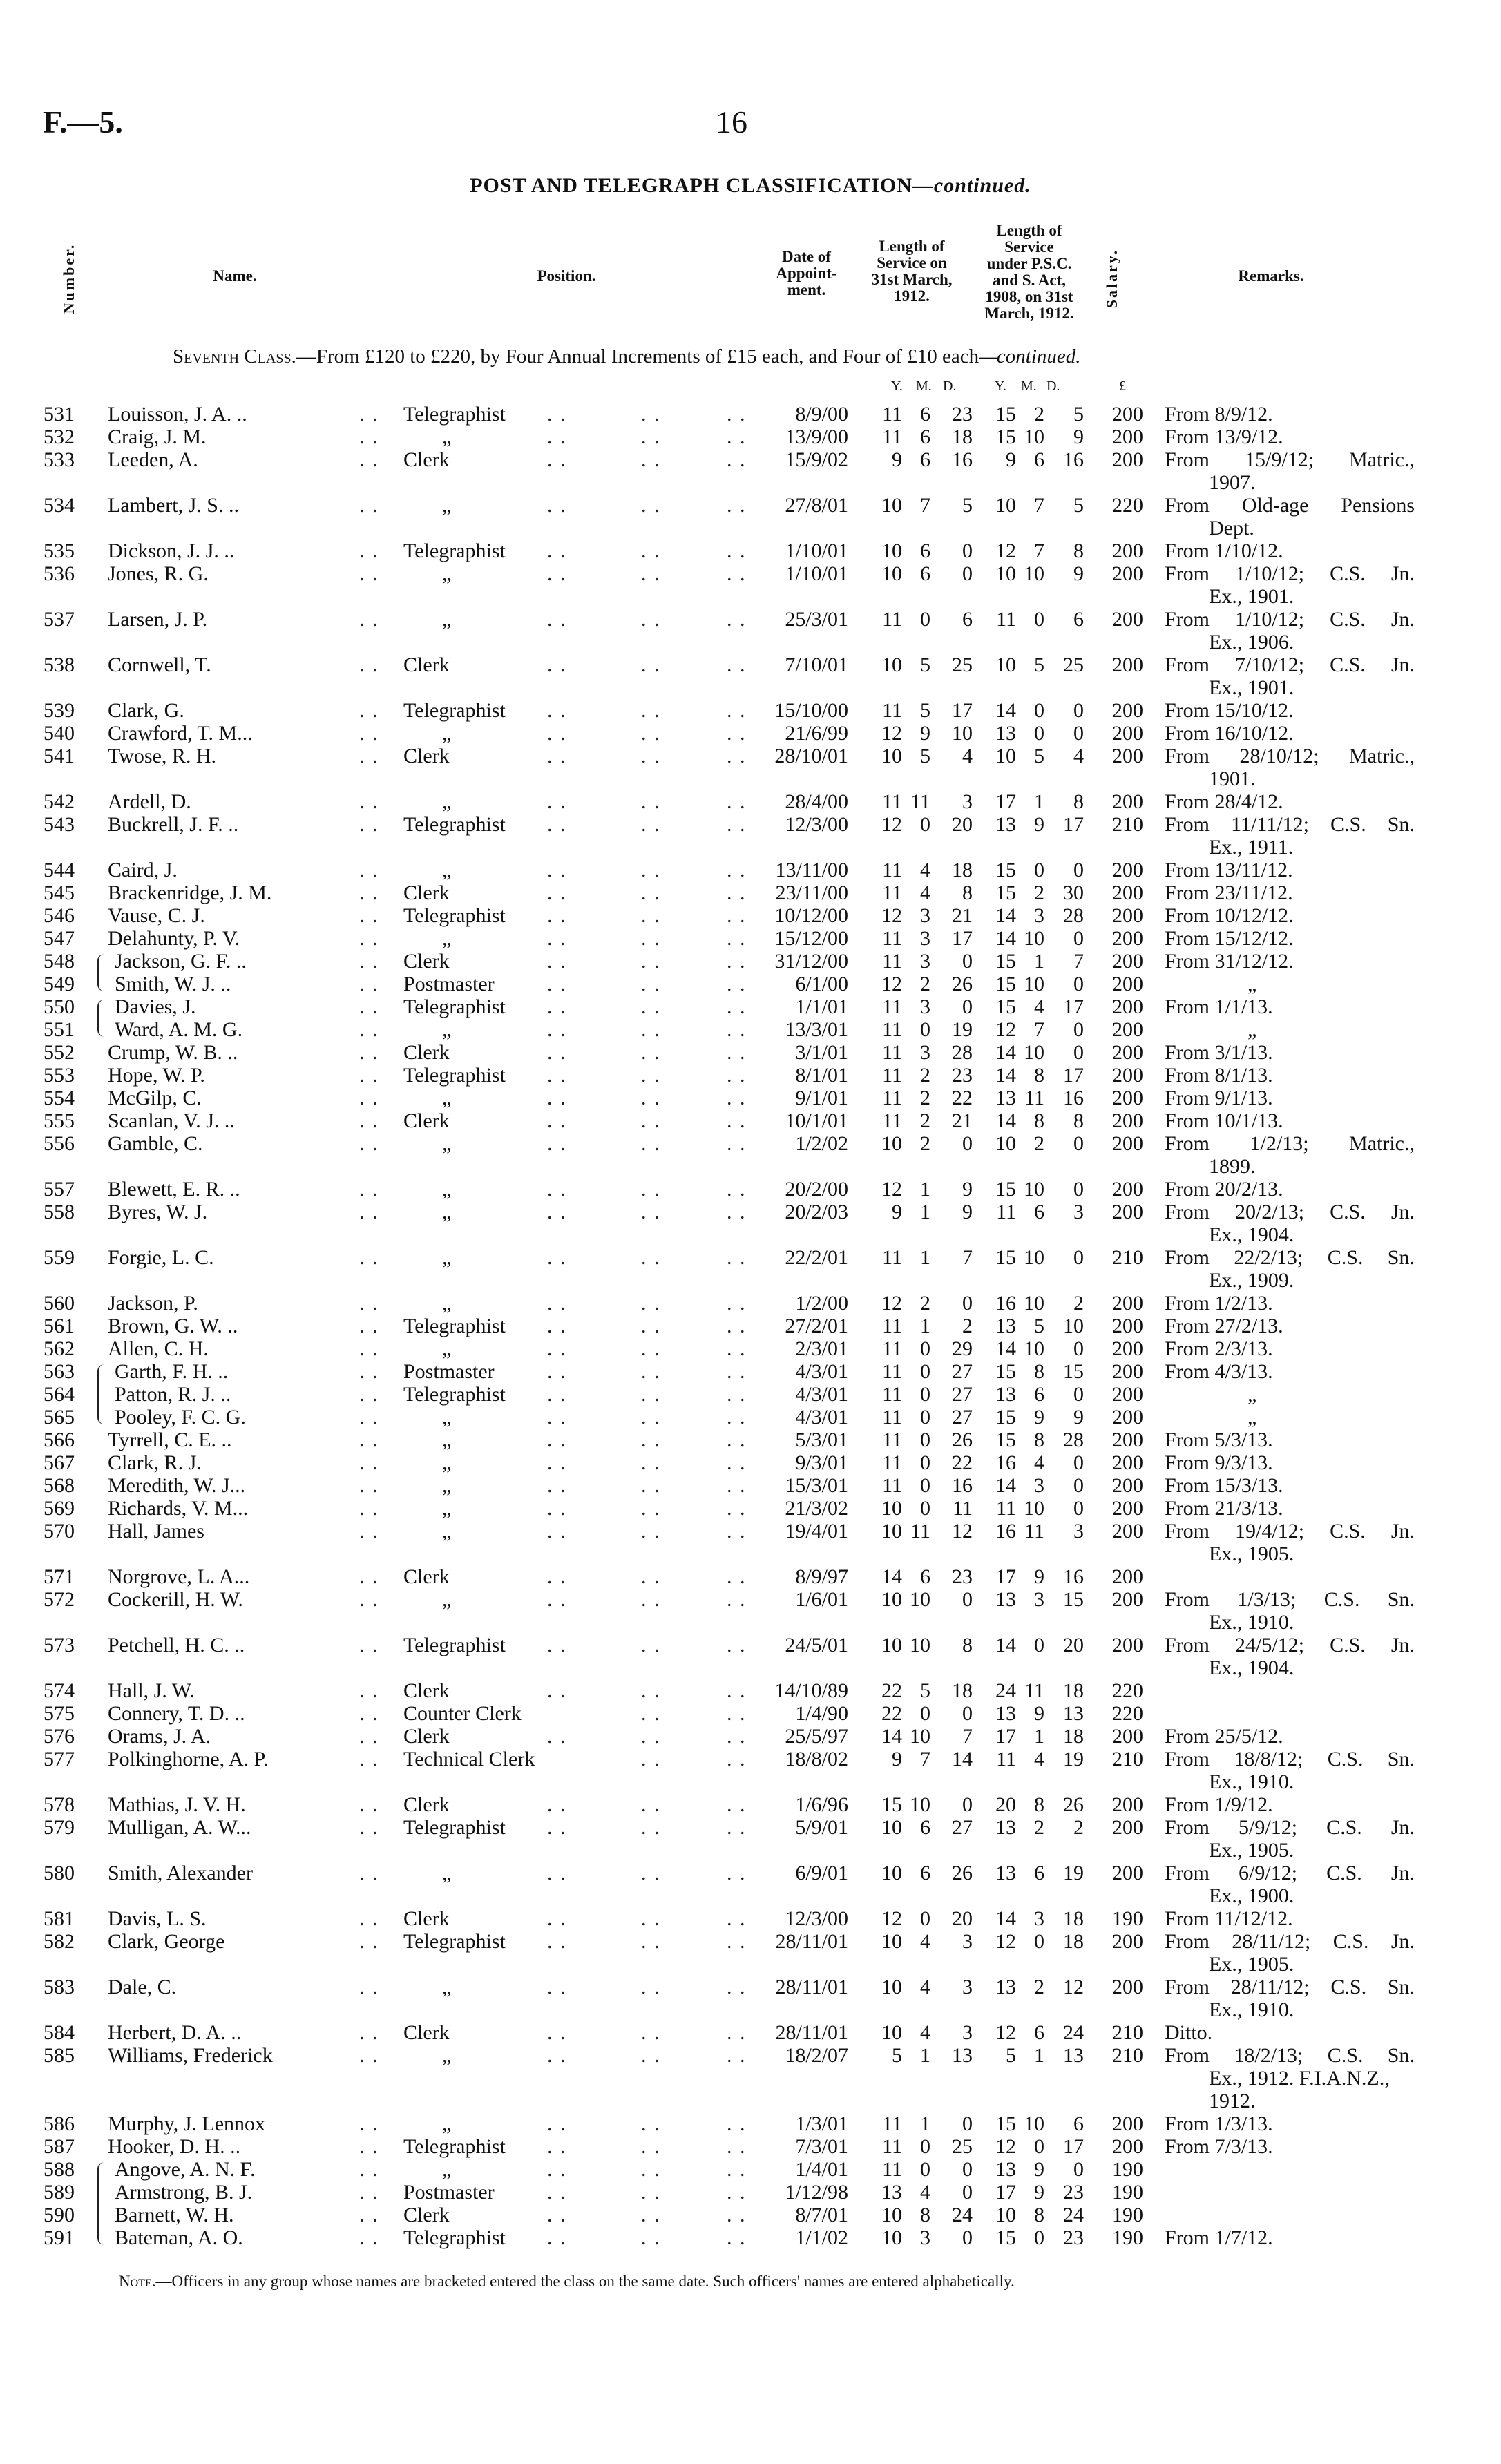 Image resolution: width=1501 pixels, height=2464 pixels. Describe the element at coordinates (59, 1075) in the screenshot. I see `row-number: 553` at that location.